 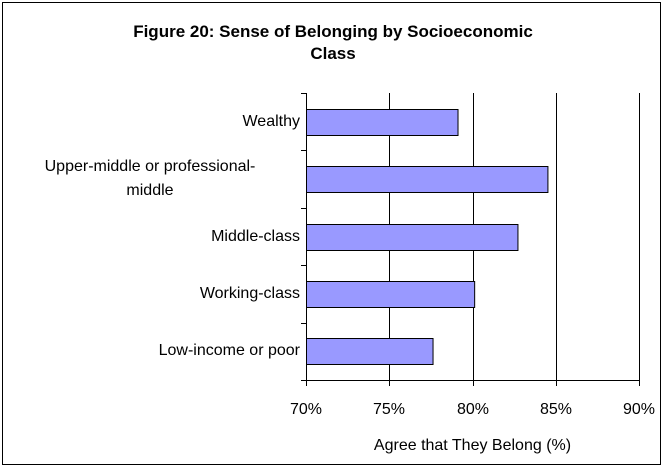 I want to click on category-label-line: Middle-class, so click(x=255, y=236).